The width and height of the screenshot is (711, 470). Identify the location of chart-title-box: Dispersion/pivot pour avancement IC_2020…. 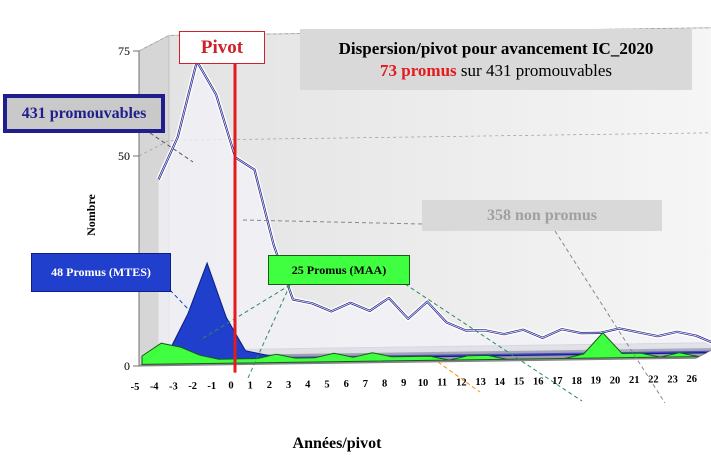
(496, 59).